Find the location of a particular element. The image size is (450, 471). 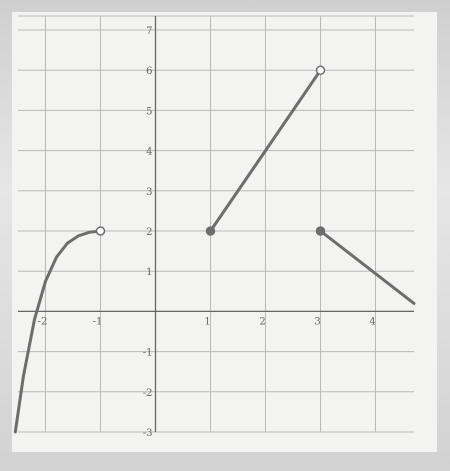

x-tick-label: 4 is located at coordinates (372, 321).